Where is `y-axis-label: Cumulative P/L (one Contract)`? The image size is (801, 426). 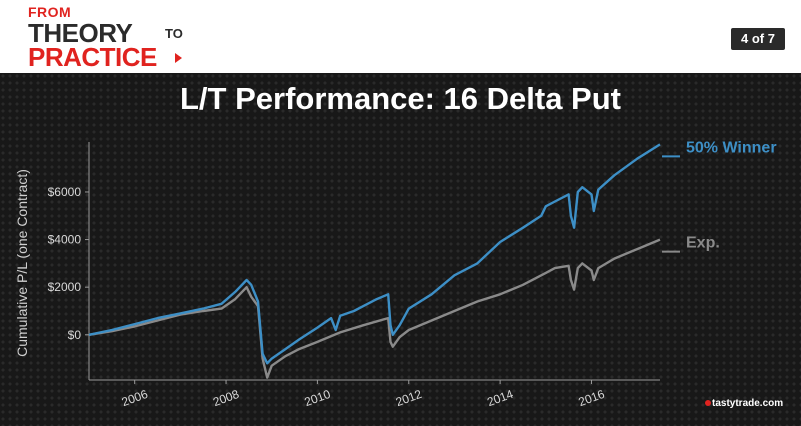 y-axis-label: Cumulative P/L (one Contract) is located at coordinates (22, 263).